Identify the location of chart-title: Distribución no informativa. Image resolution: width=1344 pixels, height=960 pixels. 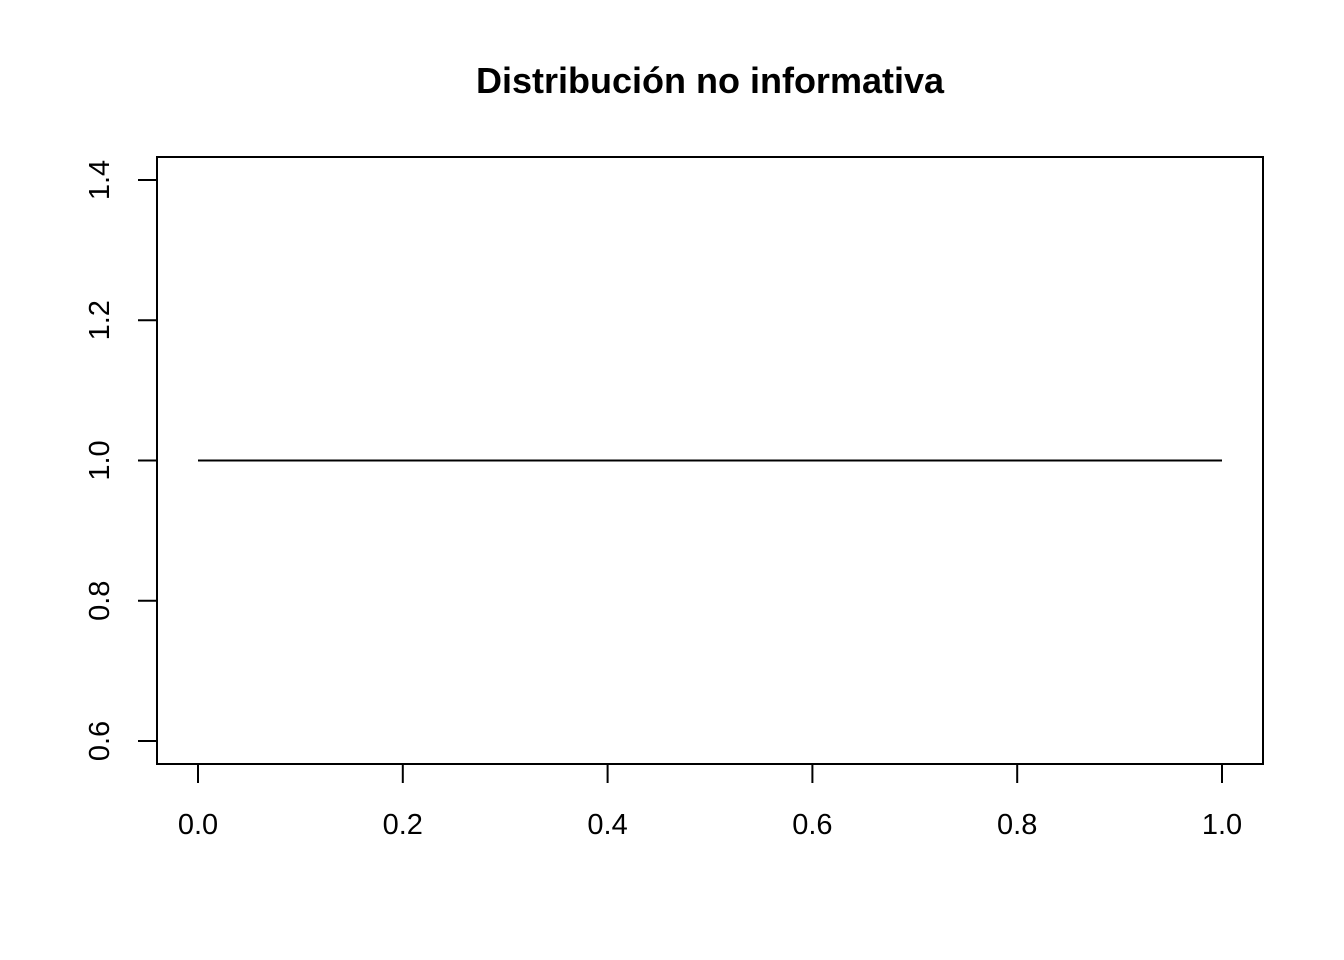
(710, 80).